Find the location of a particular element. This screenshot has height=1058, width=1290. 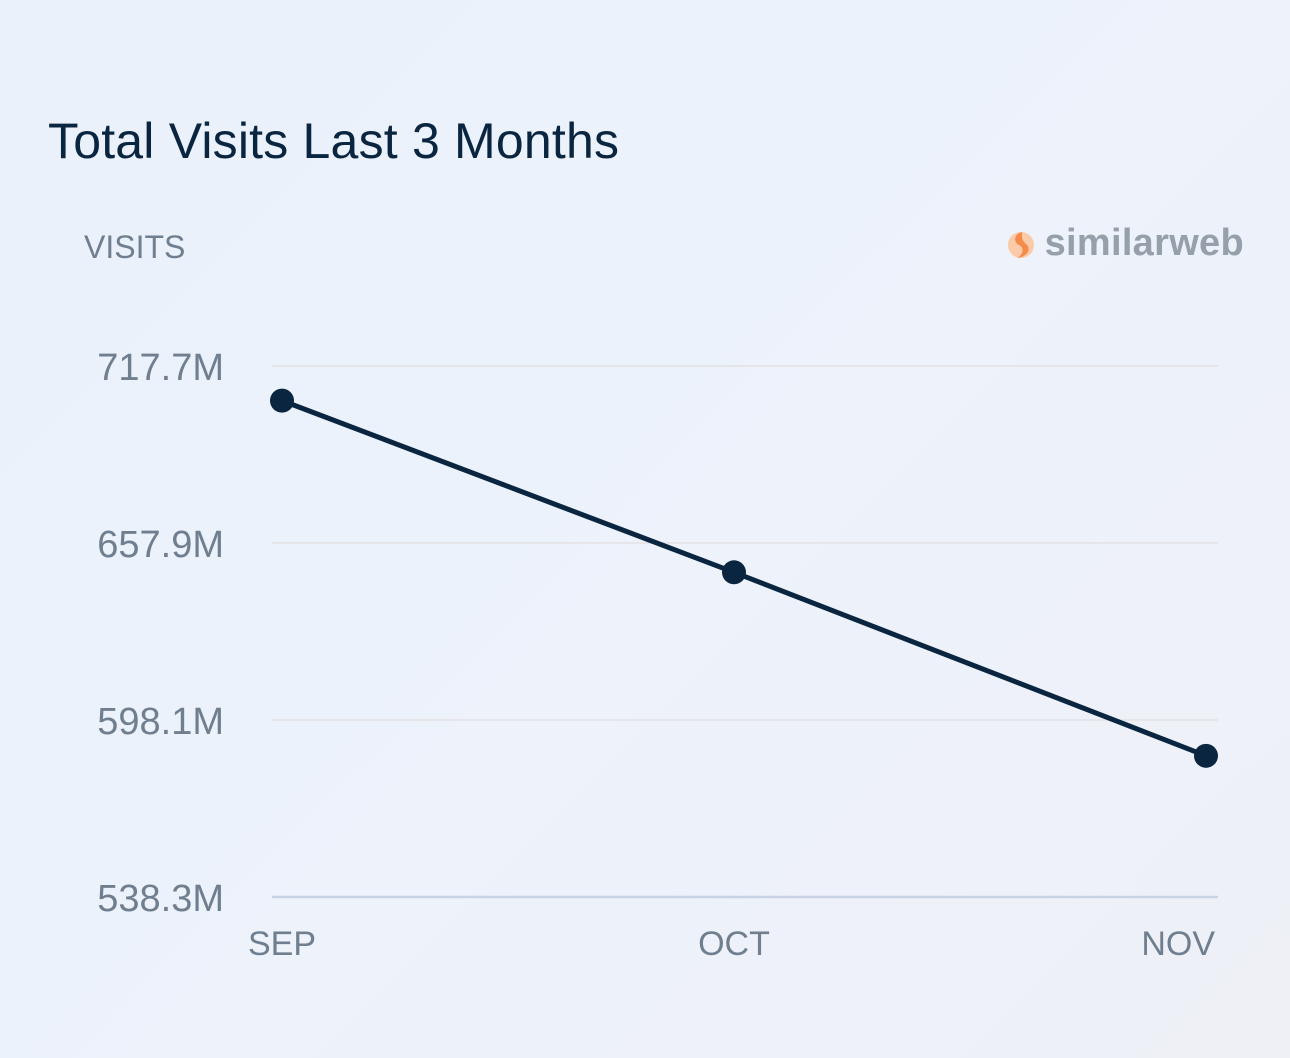

y-tick-label: 538.3M is located at coordinates (160, 899).